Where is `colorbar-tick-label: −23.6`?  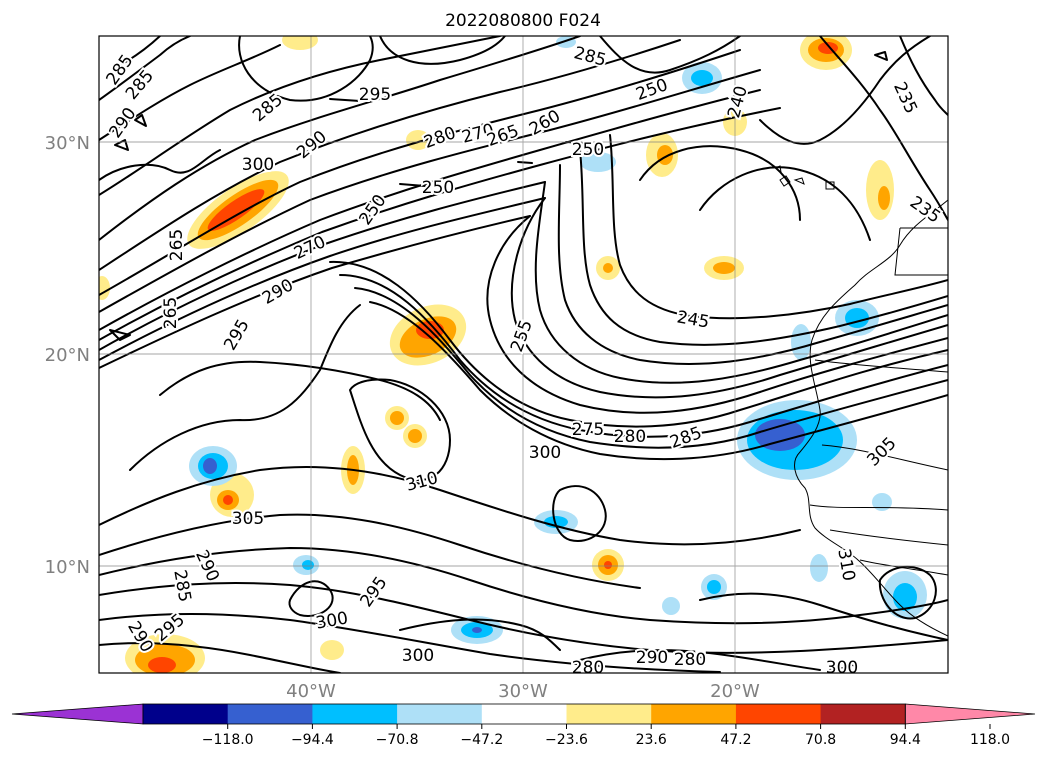
colorbar-tick-label: −23.6 is located at coordinates (566, 740).